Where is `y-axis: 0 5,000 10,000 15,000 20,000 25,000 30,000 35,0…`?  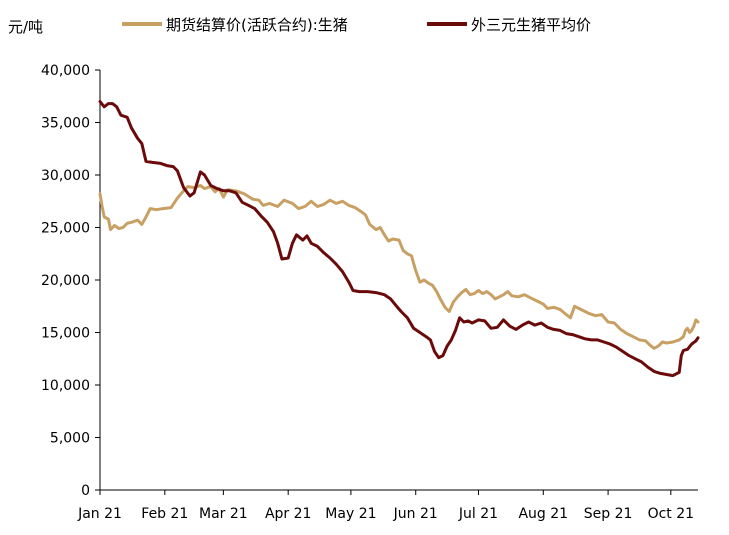 y-axis: 0 5,000 10,000 15,000 20,000 25,000 30,000 35,0… is located at coordinates (71, 281).